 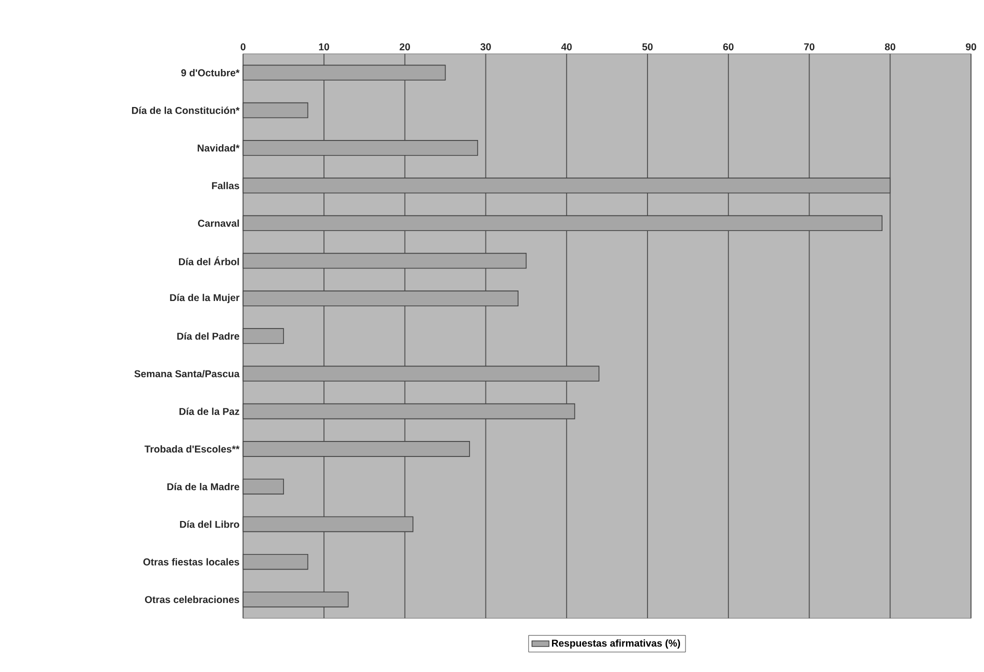 What do you see at coordinates (192, 449) in the screenshot?
I see `y-tick-label: Trobada d'Escoles**` at bounding box center [192, 449].